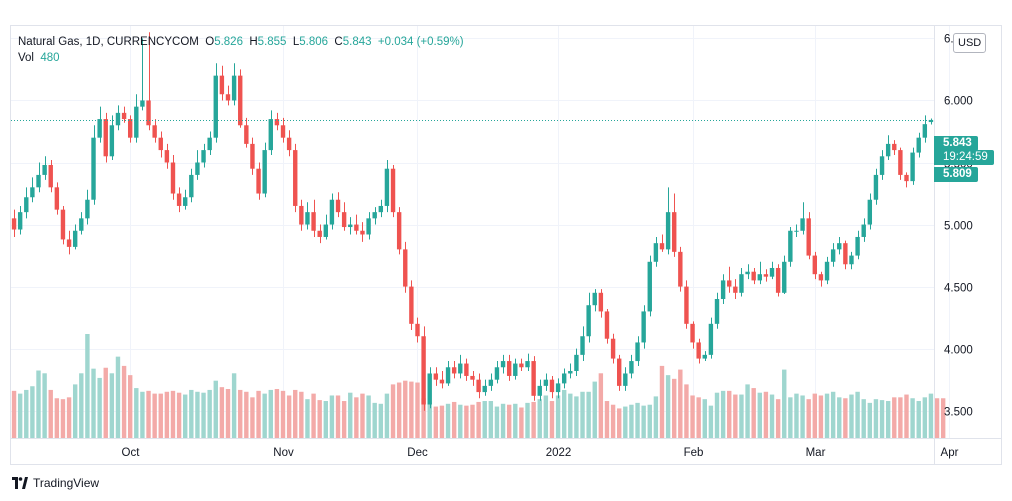 The width and height of the screenshot is (1012, 501). Describe the element at coordinates (970, 43) in the screenshot. I see `currency-button: USD` at that location.